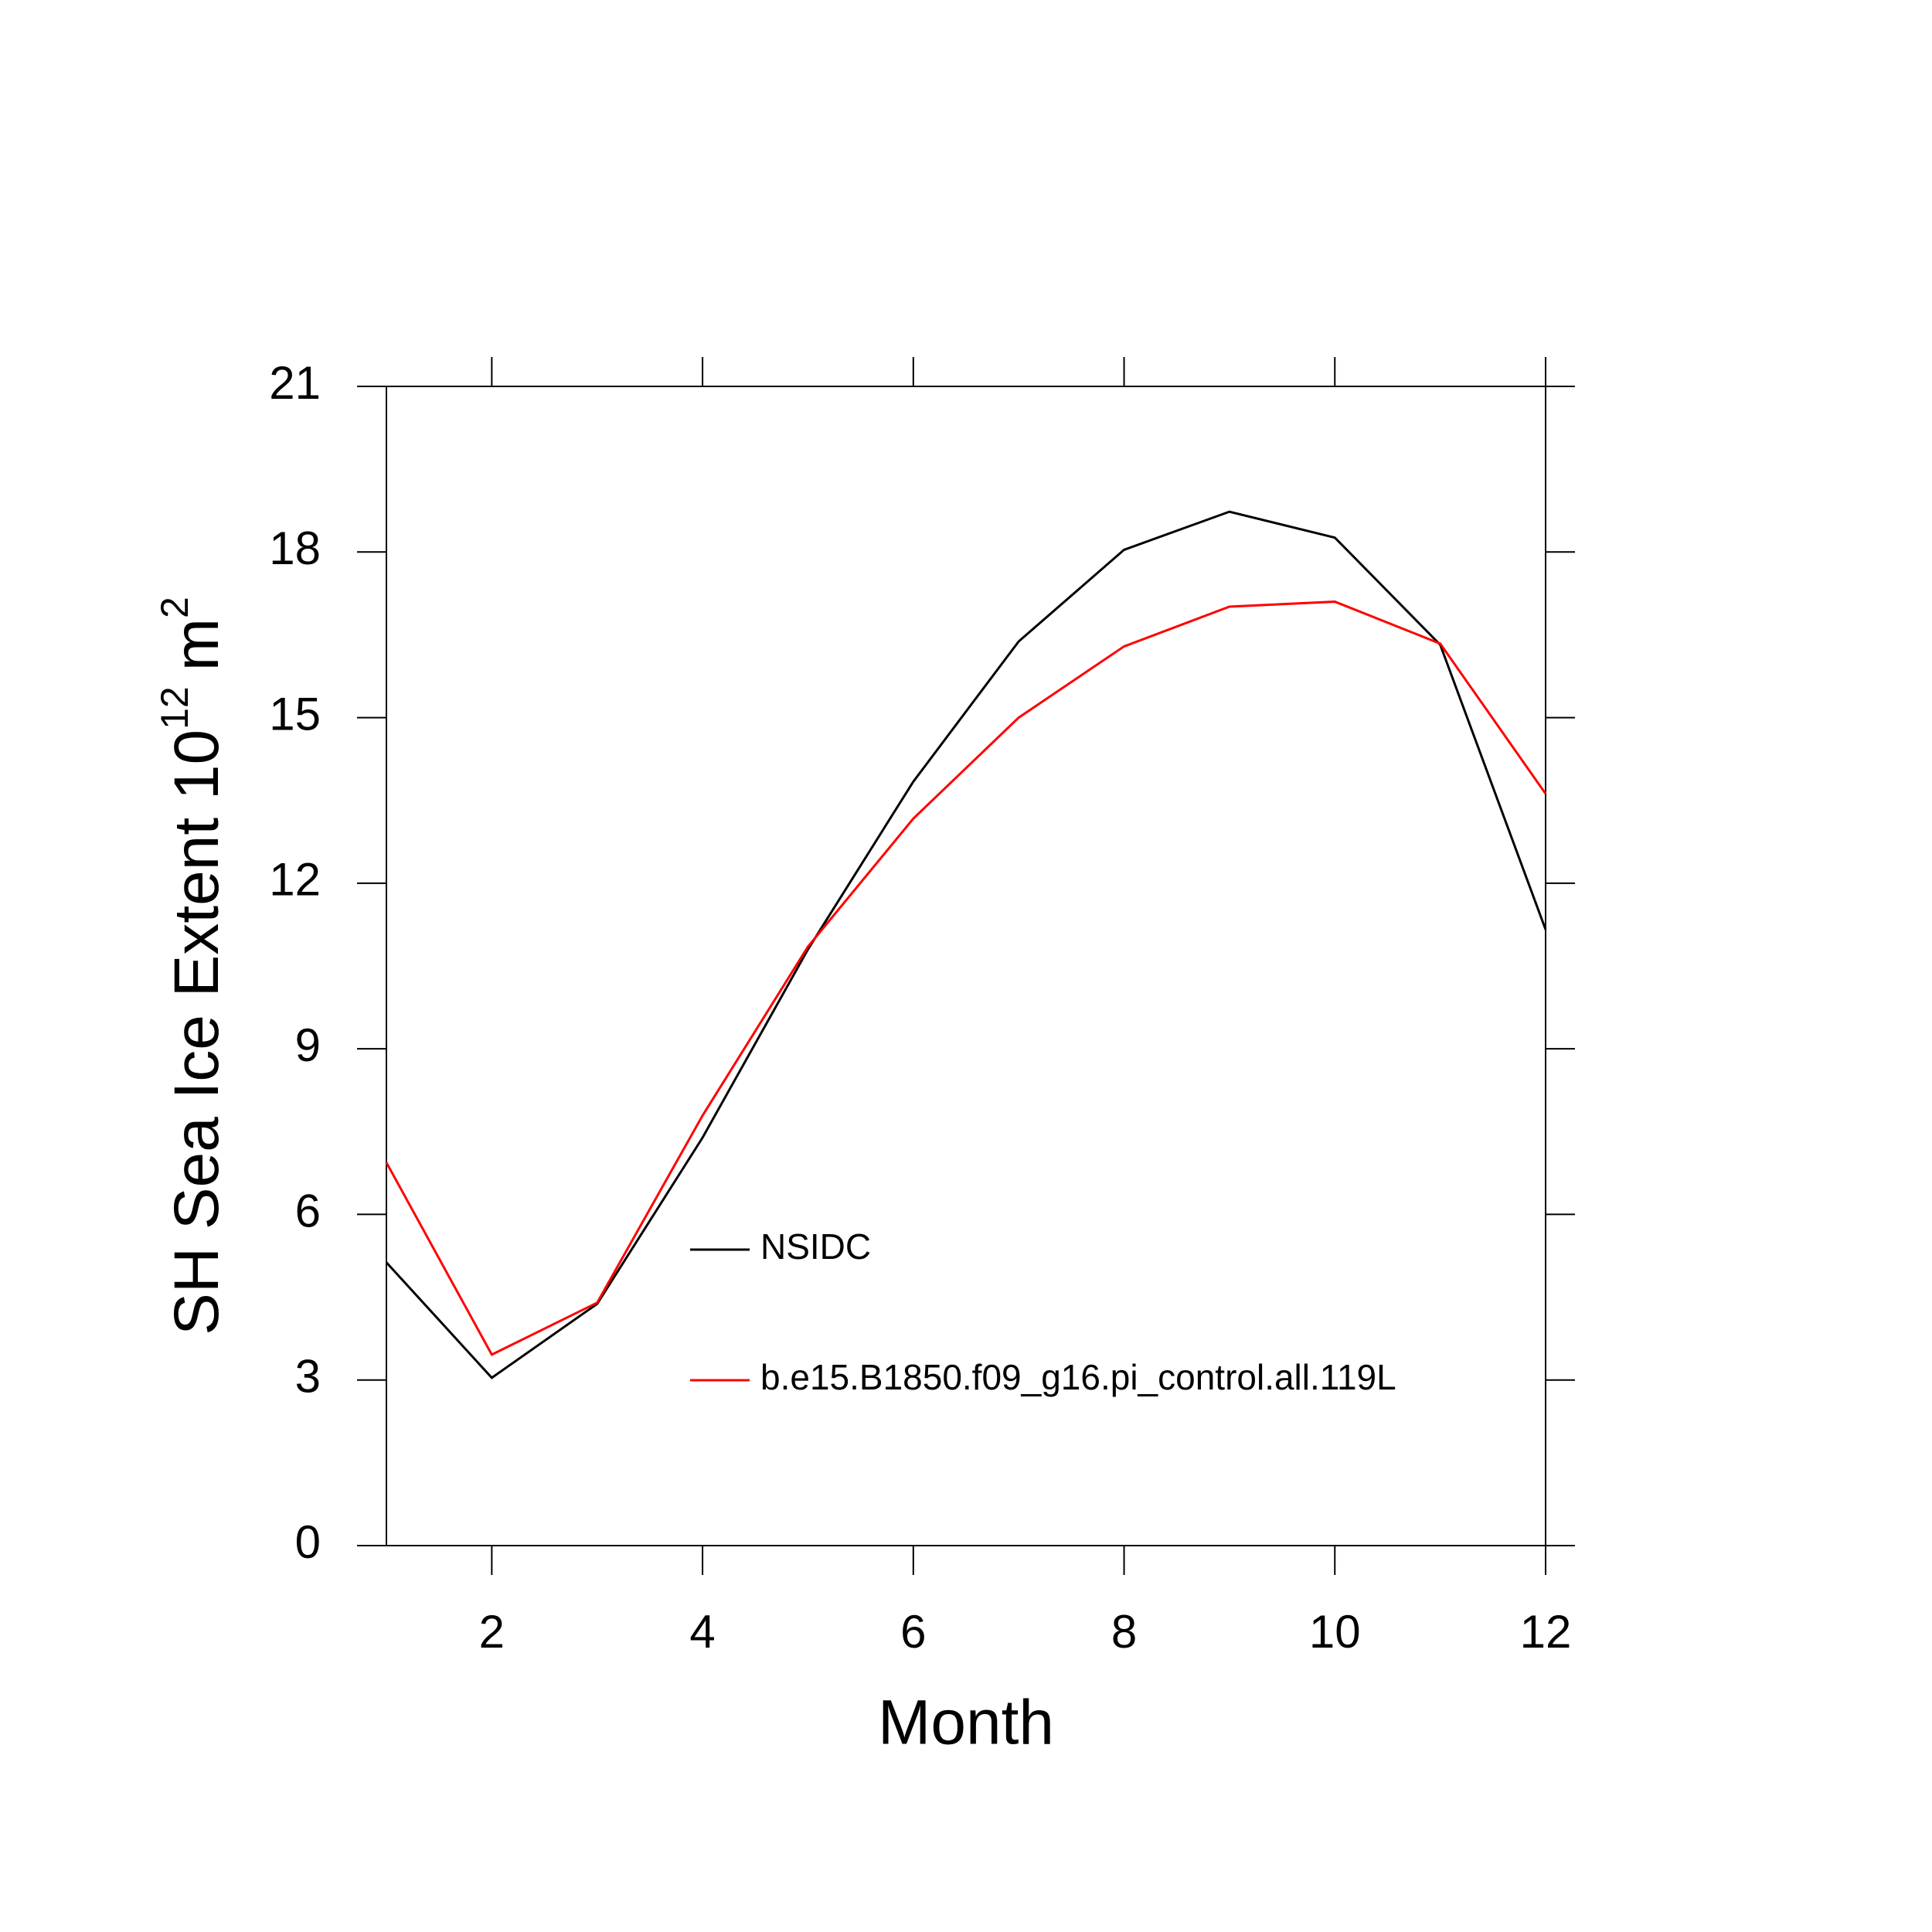 The image size is (1932, 1932). I want to click on y-title-sup: 12, so click(175, 708).